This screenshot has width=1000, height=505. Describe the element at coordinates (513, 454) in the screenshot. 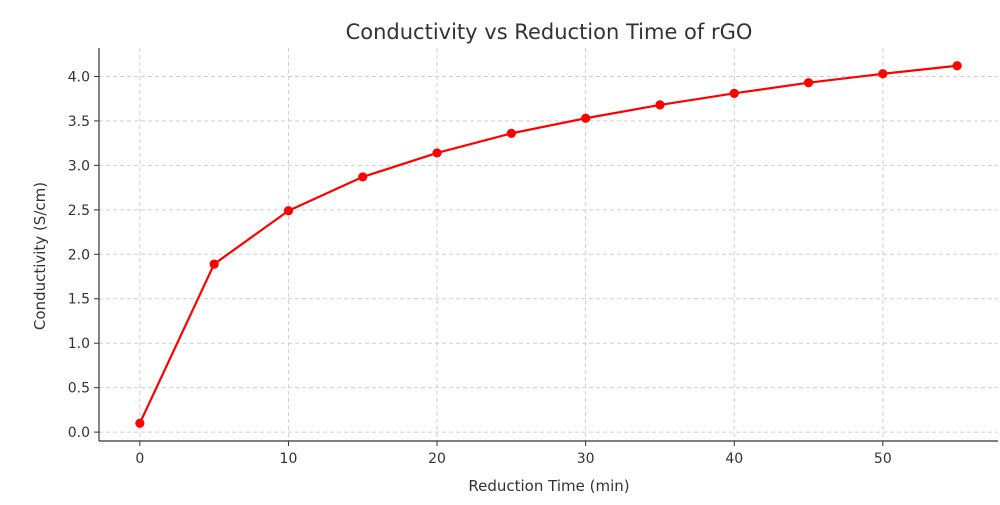

I see `x-ticks: 0 10 20 30 40 50` at that location.